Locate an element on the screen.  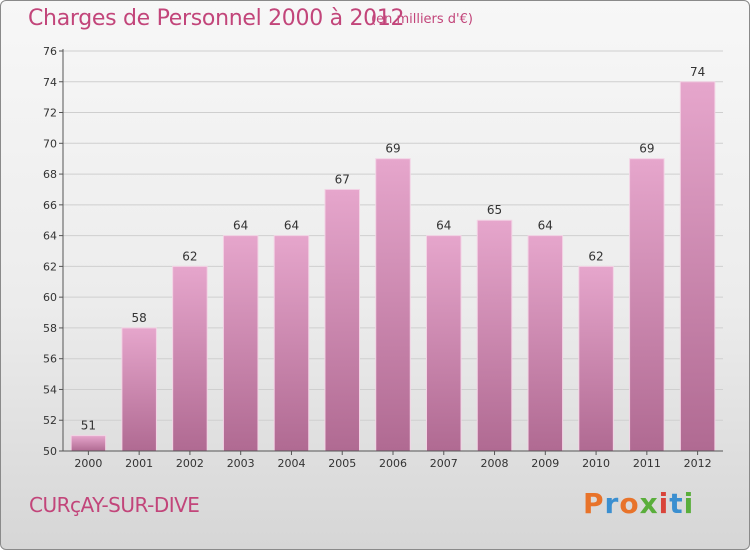
x-tick-label: 2006 is located at coordinates (393, 463).